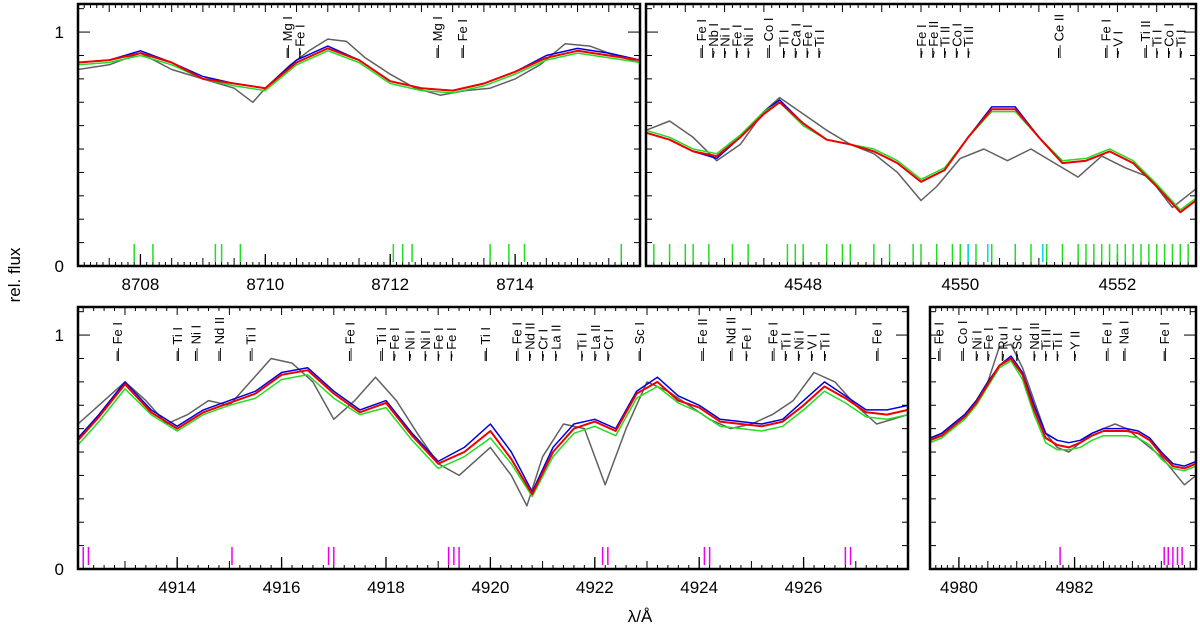  Describe the element at coordinates (639, 341) in the screenshot. I see `line-id-text: — Sc I` at that location.